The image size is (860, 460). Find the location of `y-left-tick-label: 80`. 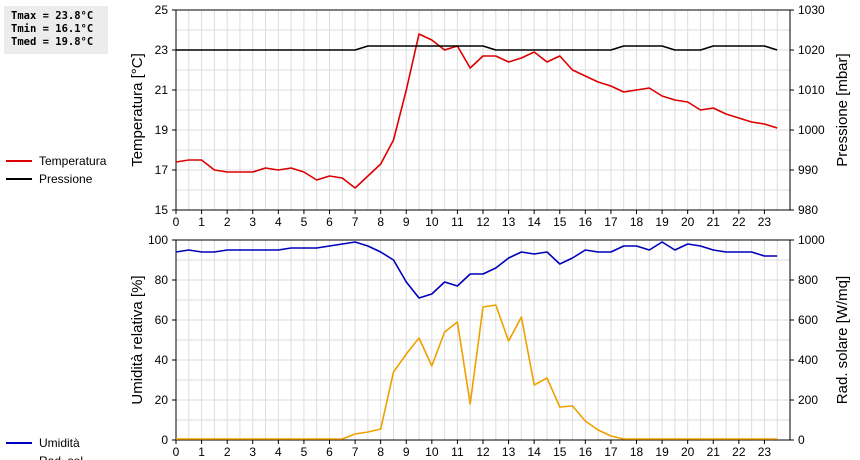

y-left-tick-label: 80 is located at coordinates (162, 280).